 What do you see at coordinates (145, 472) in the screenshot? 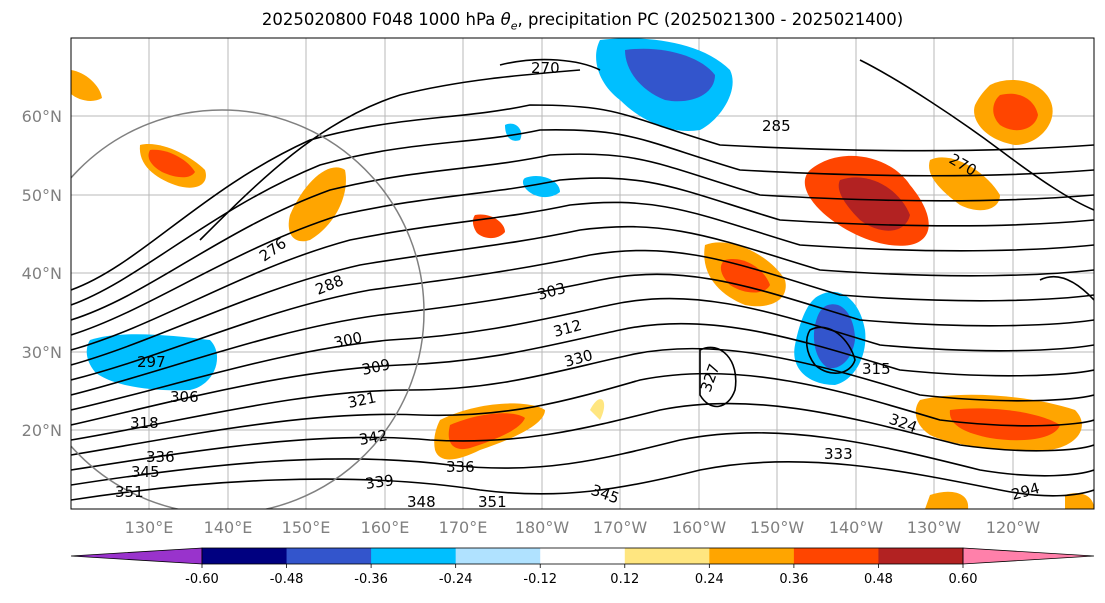
I see `contour-label: 345` at bounding box center [145, 472].